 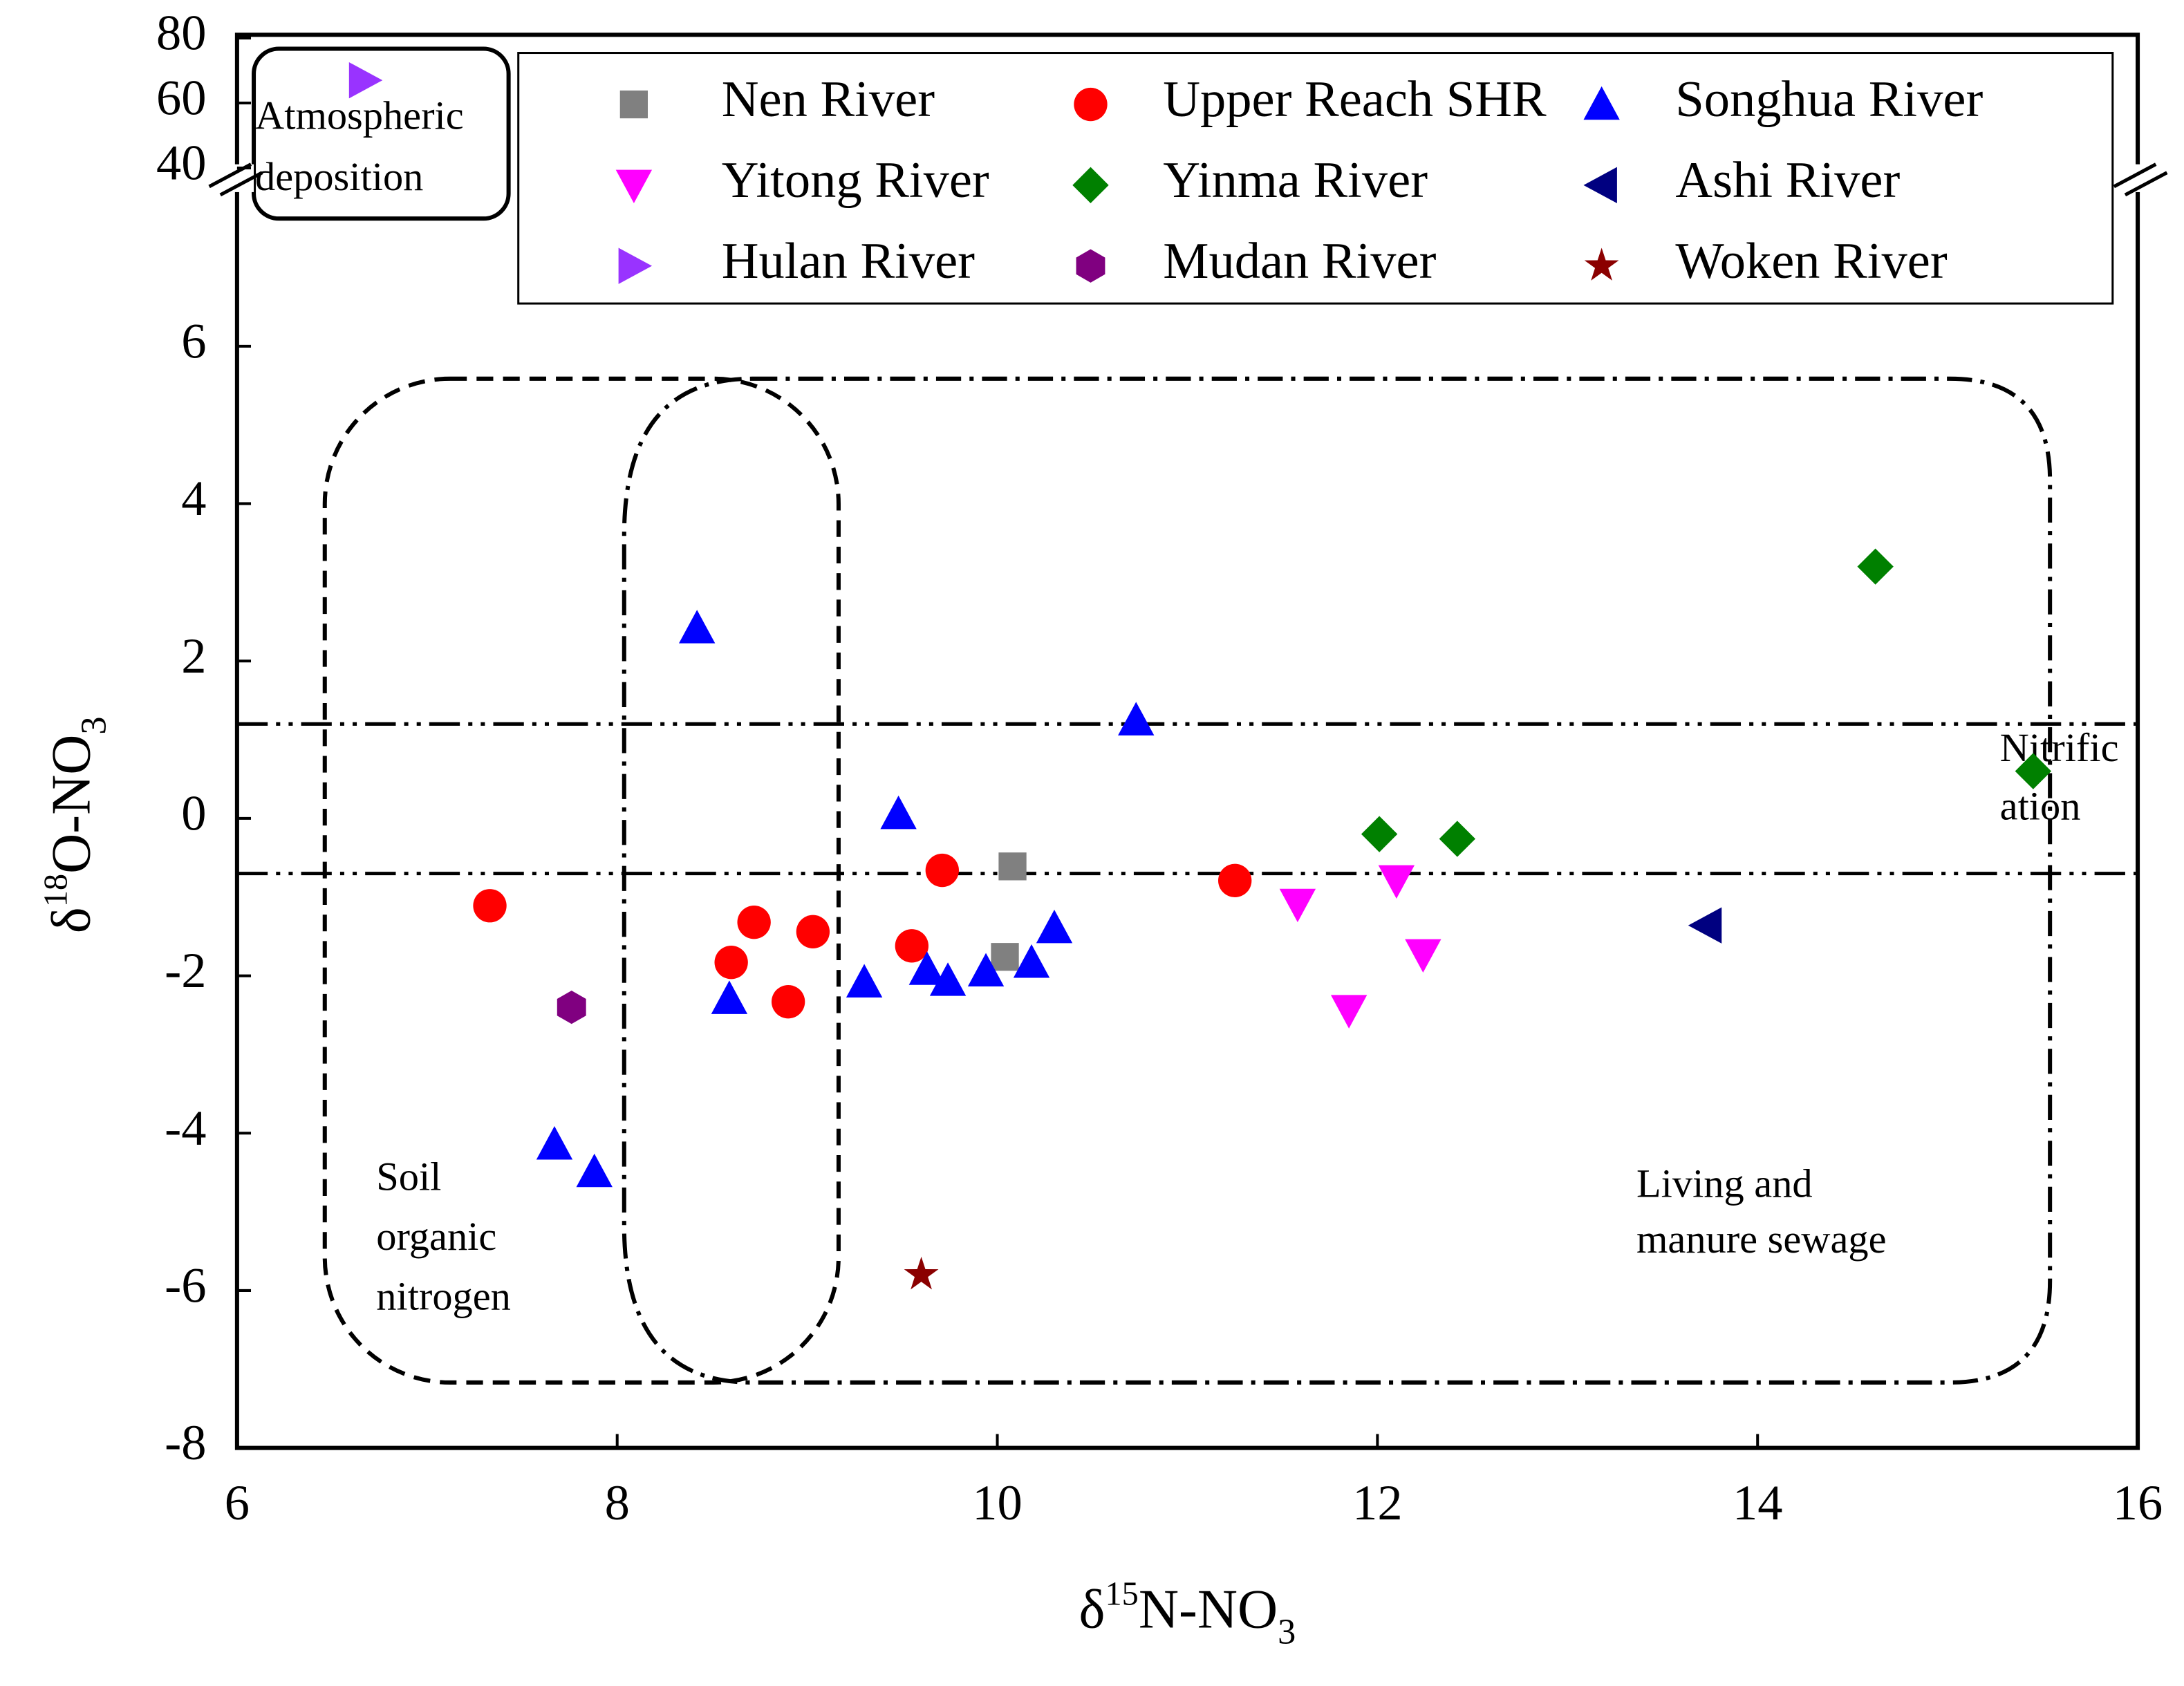 What do you see at coordinates (1787, 180) in the screenshot?
I see `legend-label: Ashi River` at bounding box center [1787, 180].